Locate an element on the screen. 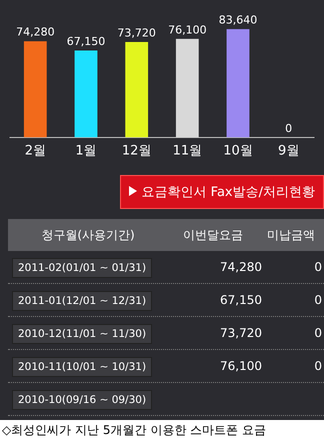  text: 청구월(사용기간) is located at coordinates (88, 235).